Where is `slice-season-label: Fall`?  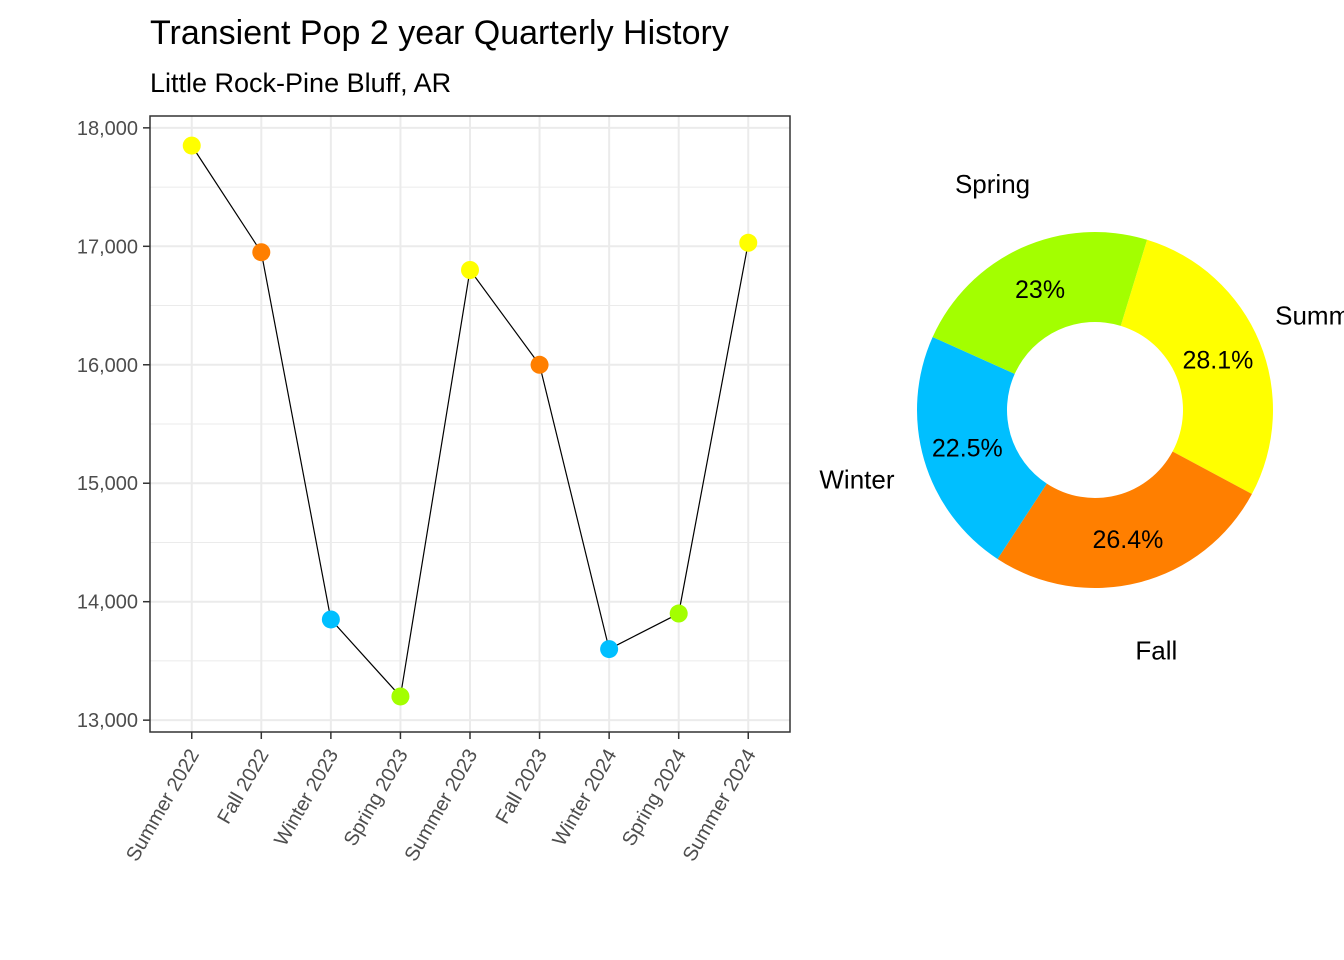
slice-season-label: Fall is located at coordinates (1156, 650).